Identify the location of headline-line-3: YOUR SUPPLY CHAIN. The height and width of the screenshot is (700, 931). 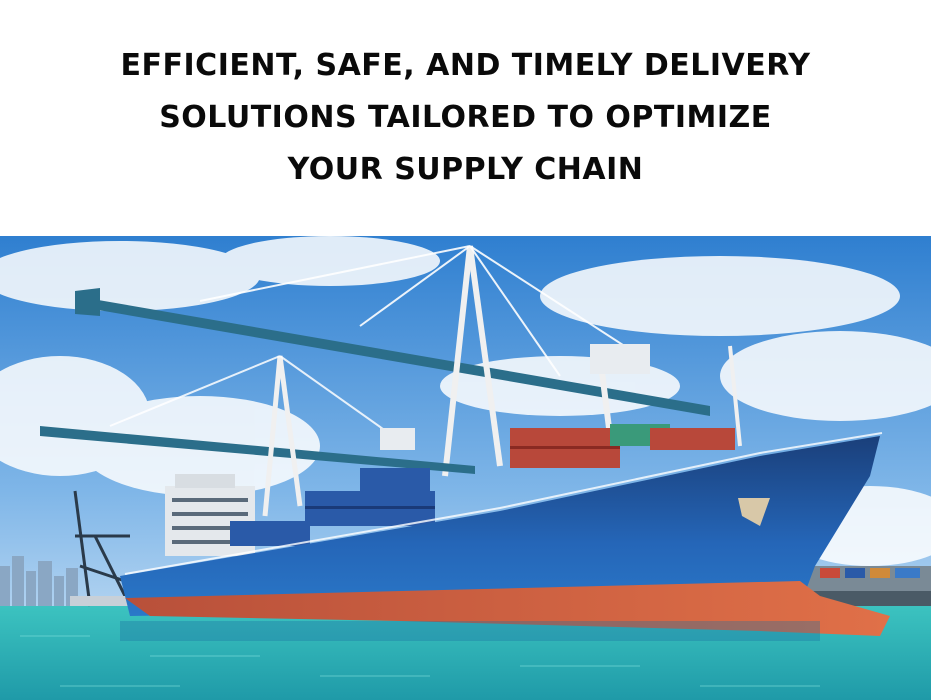
(465, 169).